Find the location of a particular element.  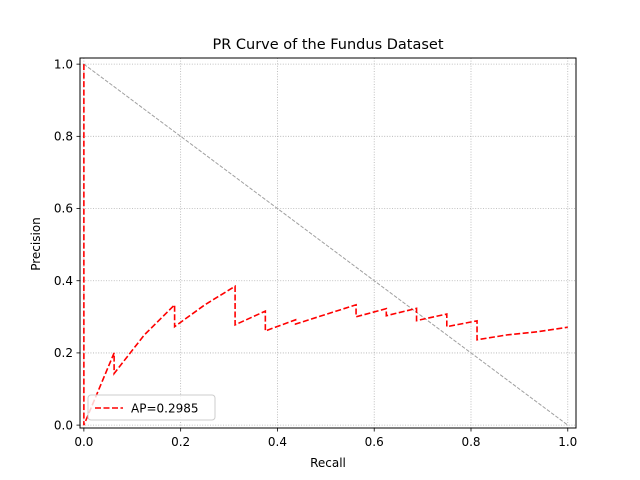

y-tick-label: 0.0 is located at coordinates (63, 425).